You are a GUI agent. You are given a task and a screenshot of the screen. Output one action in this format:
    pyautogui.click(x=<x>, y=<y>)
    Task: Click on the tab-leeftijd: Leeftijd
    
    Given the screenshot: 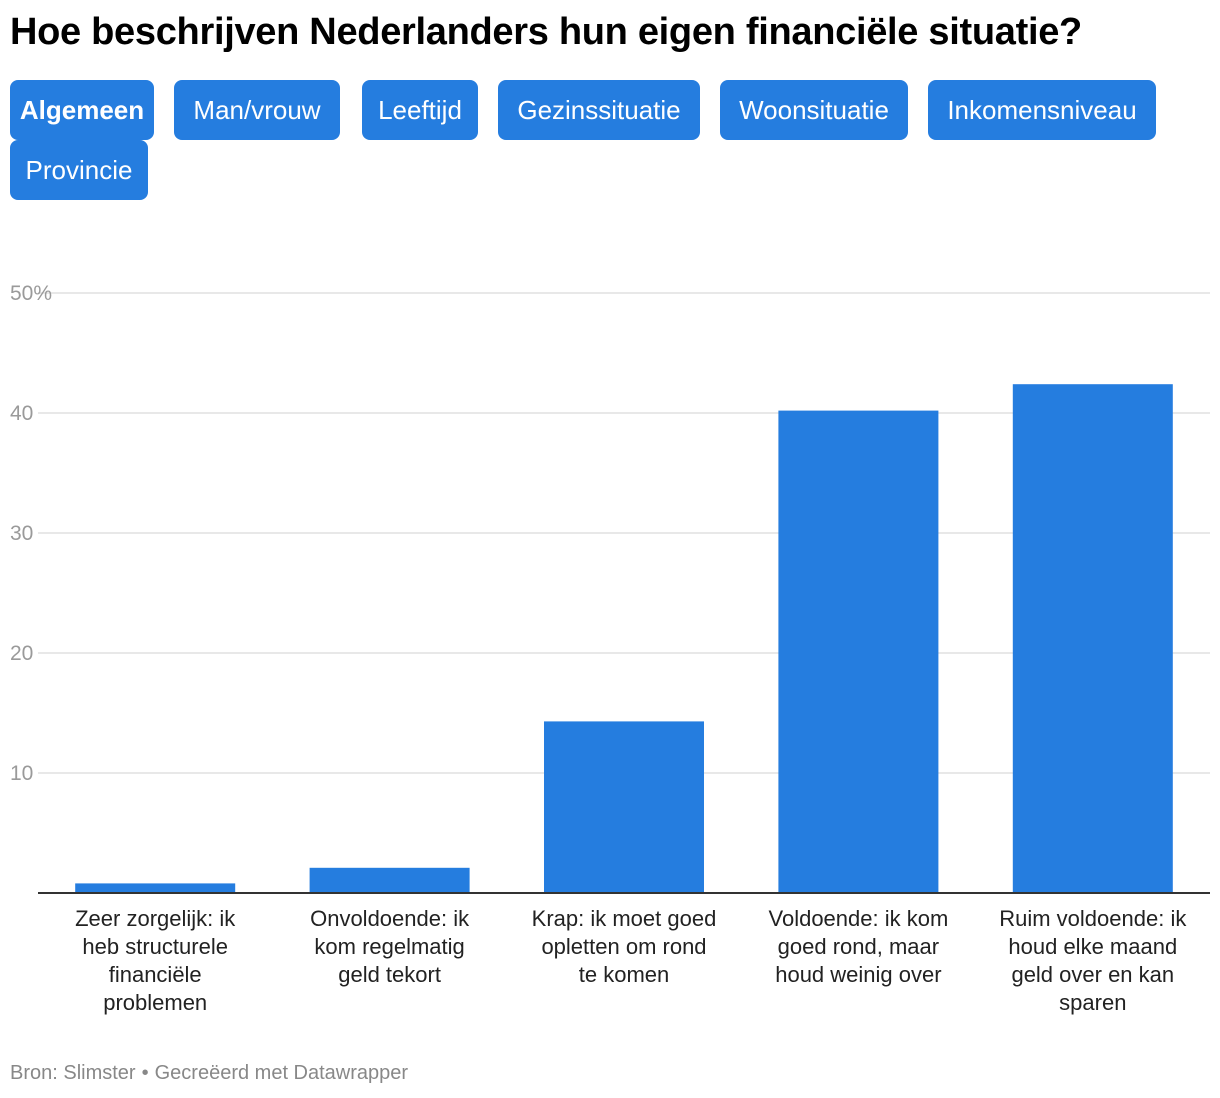 What is the action you would take?
    pyautogui.click(x=420, y=110)
    